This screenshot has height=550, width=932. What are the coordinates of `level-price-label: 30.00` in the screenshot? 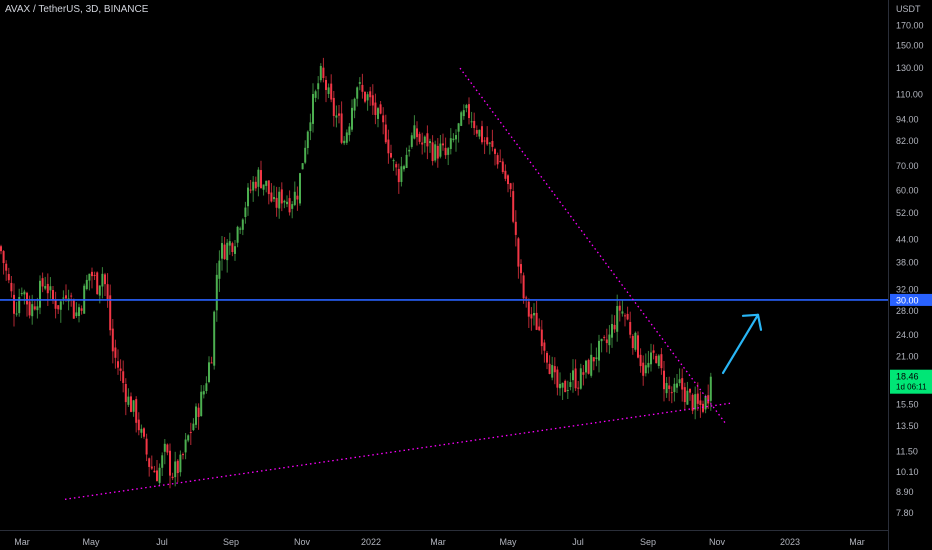 It's located at (907, 300).